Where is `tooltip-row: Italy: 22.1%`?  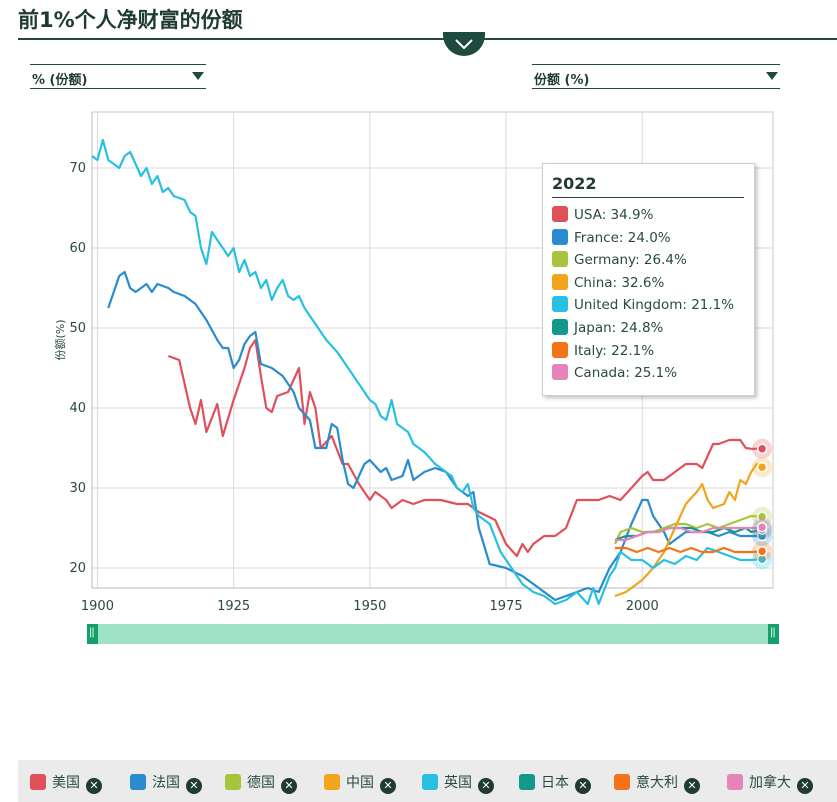 tooltip-row: Italy: 22.1% is located at coordinates (603, 350).